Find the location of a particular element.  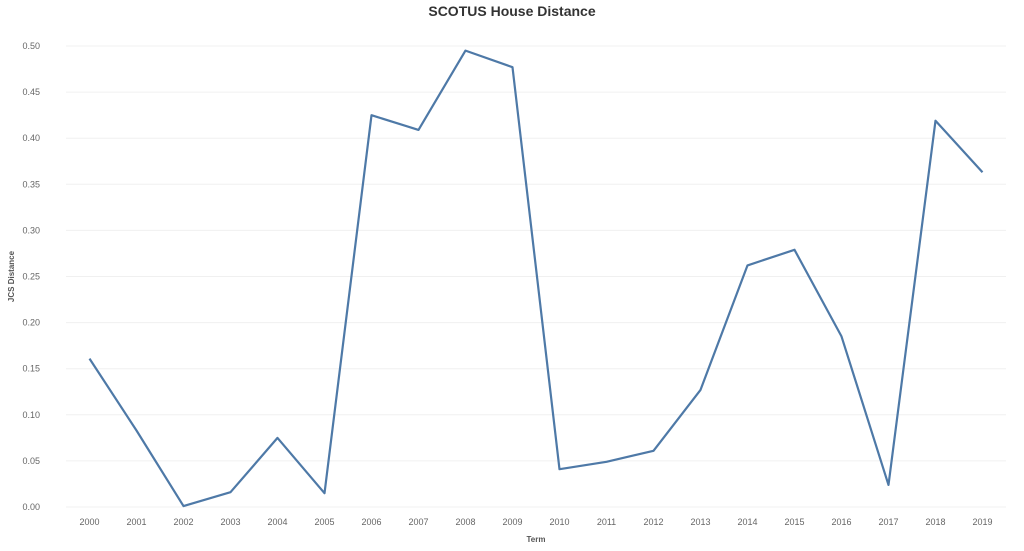

y-tick-label: 0.05 is located at coordinates (31, 461).